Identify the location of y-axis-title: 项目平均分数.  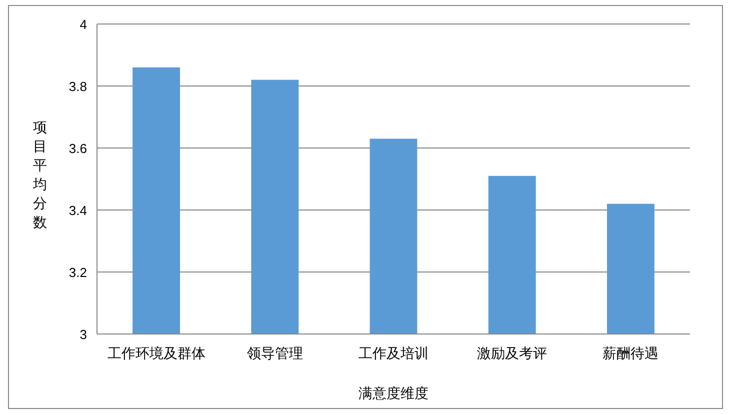
(39, 174).